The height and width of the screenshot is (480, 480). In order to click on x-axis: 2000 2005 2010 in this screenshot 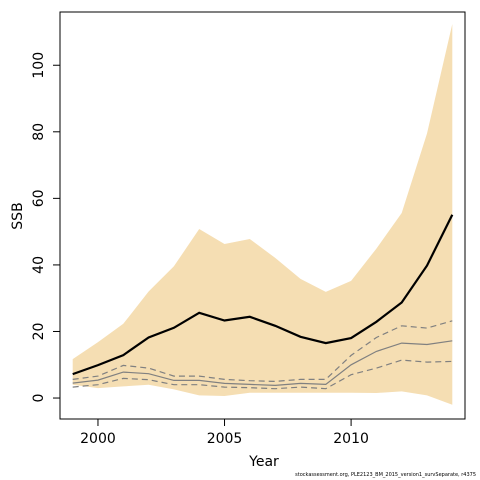, I will do `click(224, 433)`.